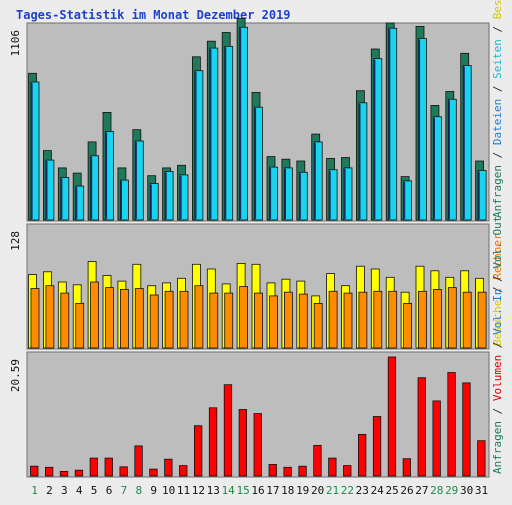 This screenshot has height=505, width=512. What do you see at coordinates (15, 375) in the screenshot?
I see `y-max-label-bottom: 20.59` at bounding box center [15, 375].